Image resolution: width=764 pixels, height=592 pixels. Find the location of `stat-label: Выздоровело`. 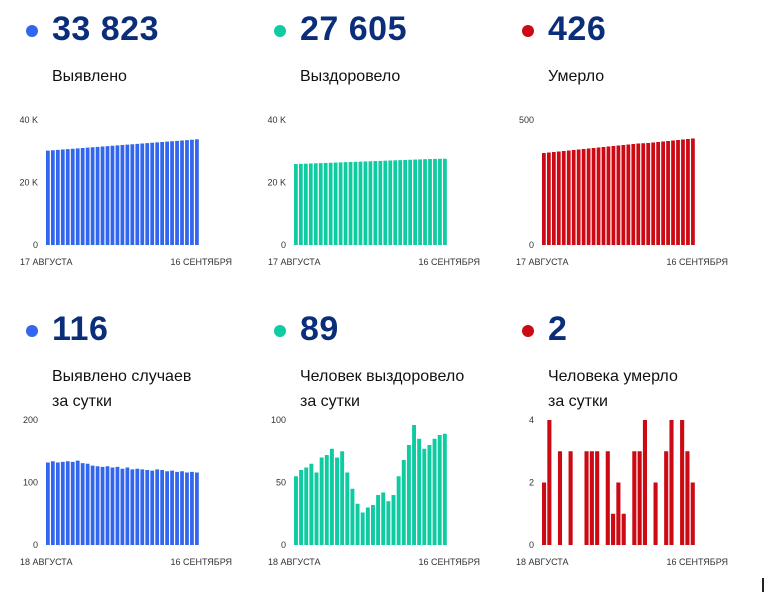

stat-label: Выздоровело is located at coordinates (350, 76).